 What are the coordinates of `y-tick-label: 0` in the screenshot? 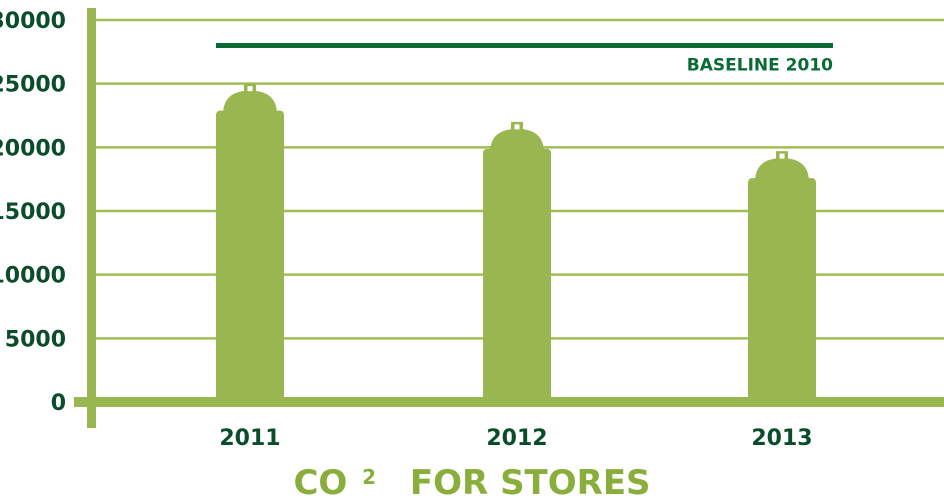 It's located at (58, 403).